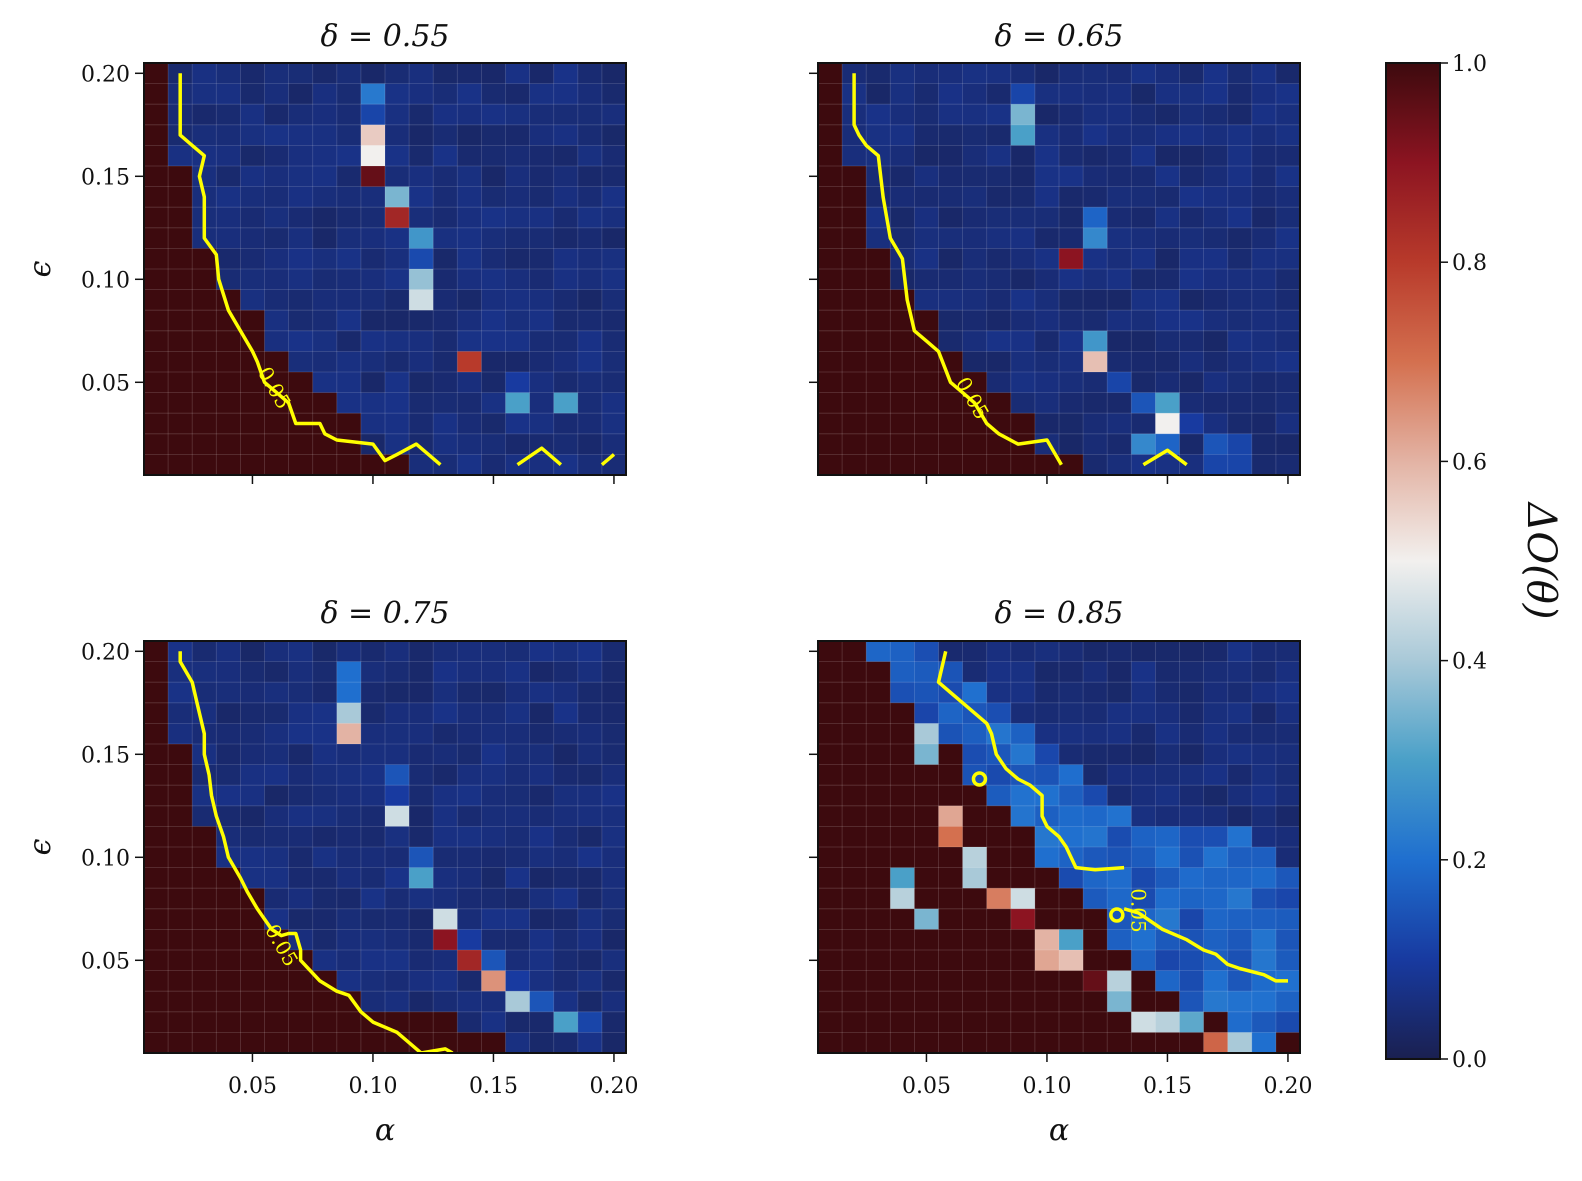 The height and width of the screenshot is (1181, 1582). What do you see at coordinates (1167, 1086) in the screenshot?
I see `x-tick-label: 0.15` at bounding box center [1167, 1086].